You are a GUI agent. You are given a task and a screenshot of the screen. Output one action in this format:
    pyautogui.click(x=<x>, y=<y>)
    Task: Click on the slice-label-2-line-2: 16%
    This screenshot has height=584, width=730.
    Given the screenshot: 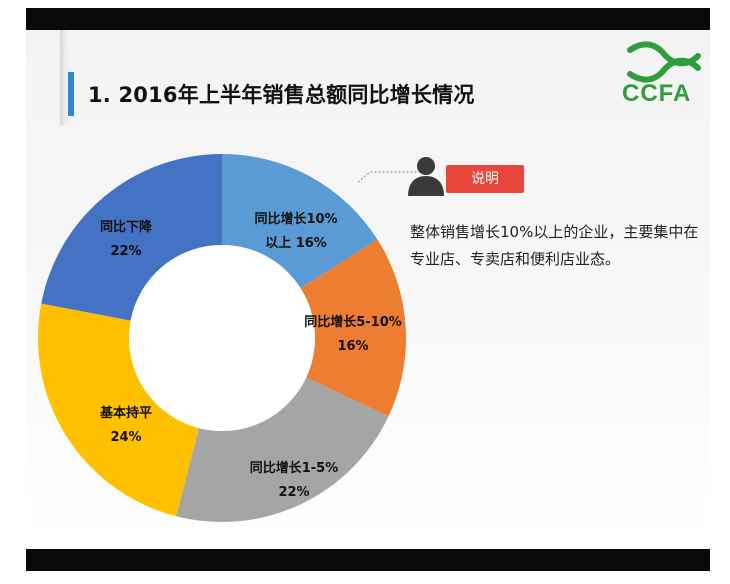 What is the action you would take?
    pyautogui.click(x=352, y=346)
    